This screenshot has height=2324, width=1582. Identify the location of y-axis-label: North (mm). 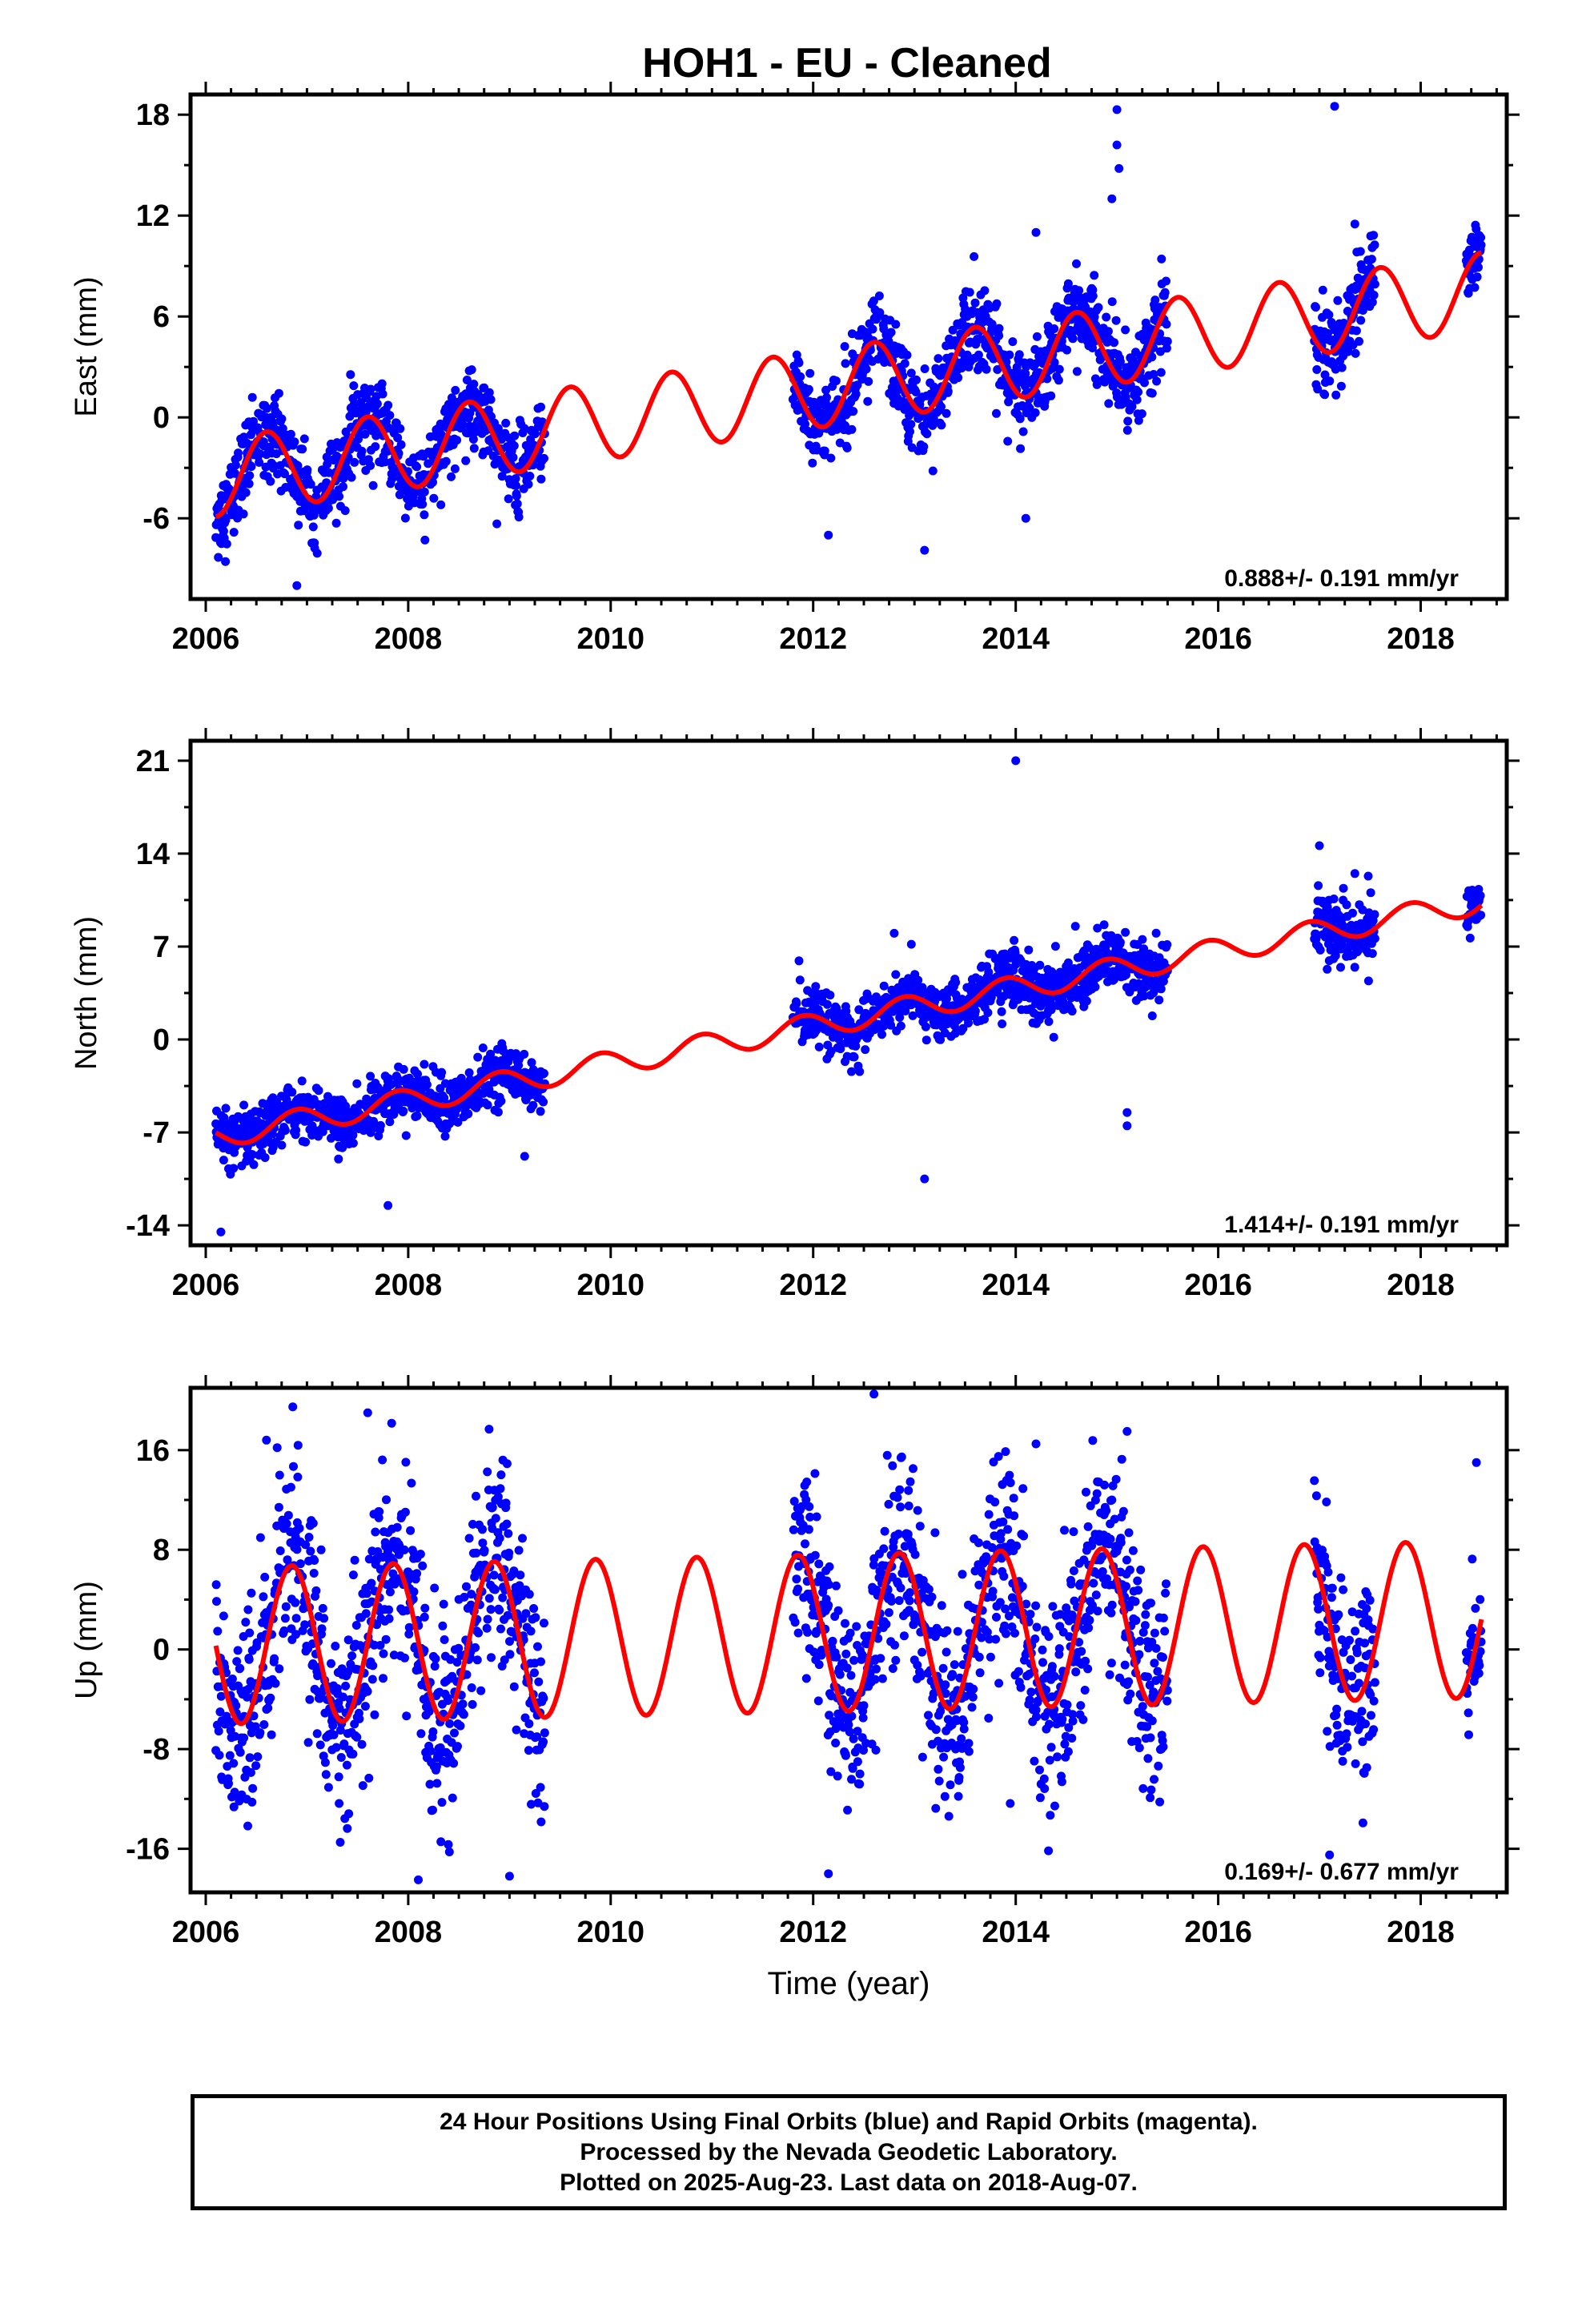
(86, 993).